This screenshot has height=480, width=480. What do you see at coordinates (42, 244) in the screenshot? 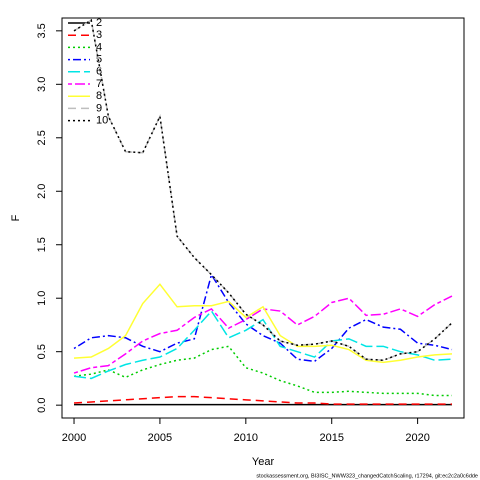
I see `y-tick-label: 1.5` at bounding box center [42, 244].